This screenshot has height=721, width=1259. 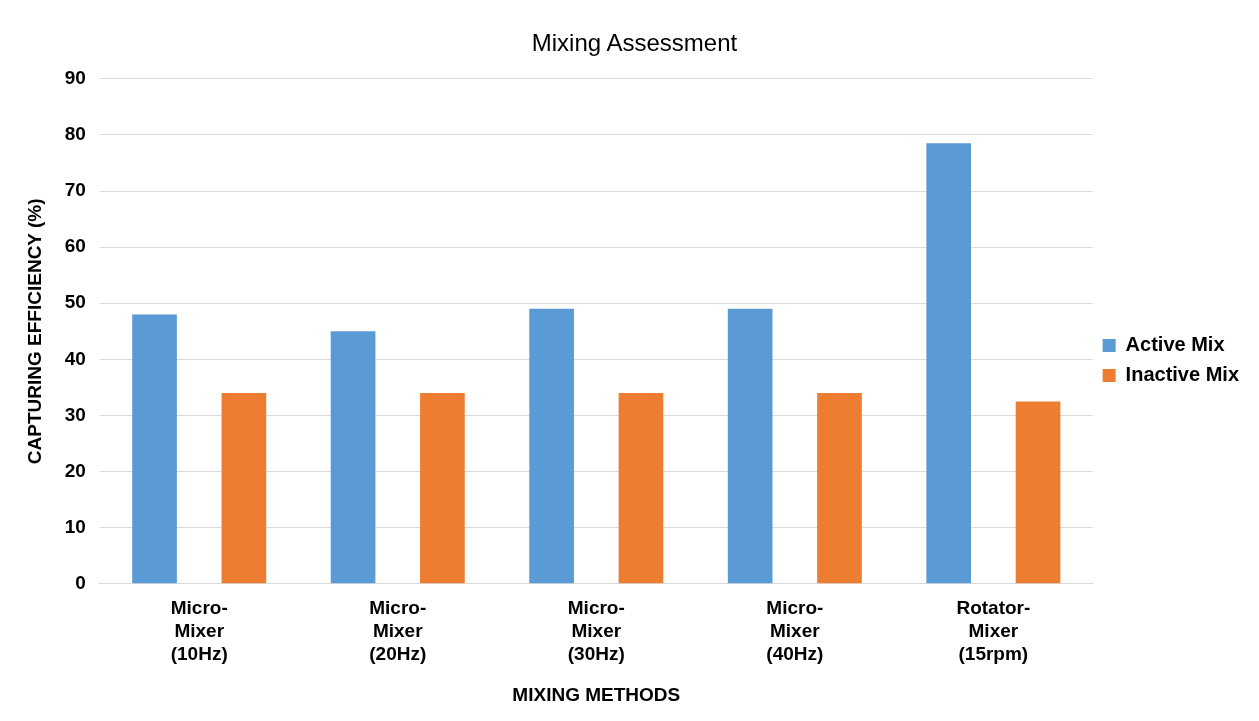 What do you see at coordinates (75, 78) in the screenshot?
I see `y-tick-label: 90` at bounding box center [75, 78].